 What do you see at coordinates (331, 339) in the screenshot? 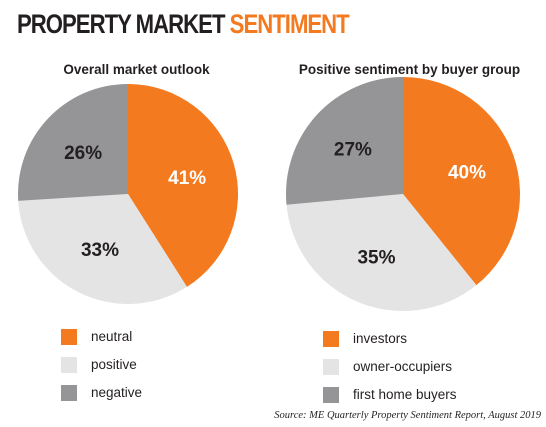
I see `legend-swatch-investors` at bounding box center [331, 339].